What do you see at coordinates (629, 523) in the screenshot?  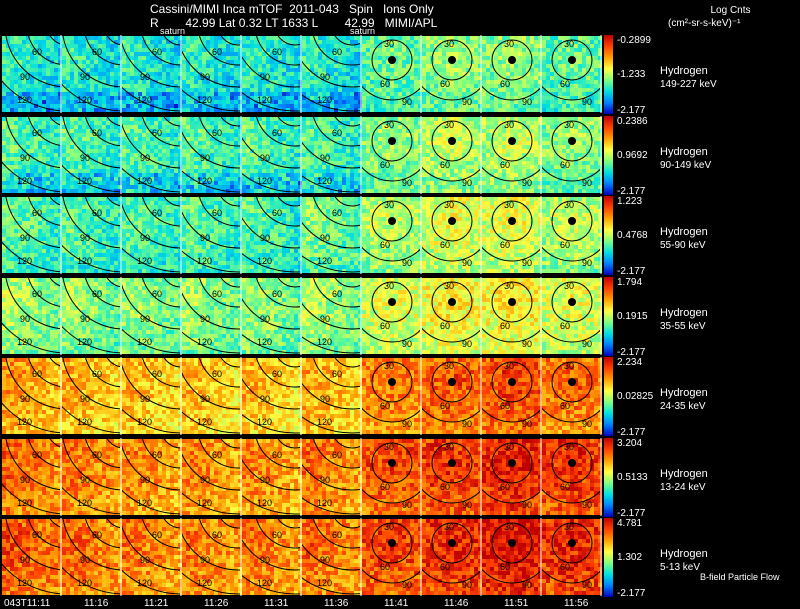 I see `colorbar-tick-label: 4.781` at bounding box center [629, 523].